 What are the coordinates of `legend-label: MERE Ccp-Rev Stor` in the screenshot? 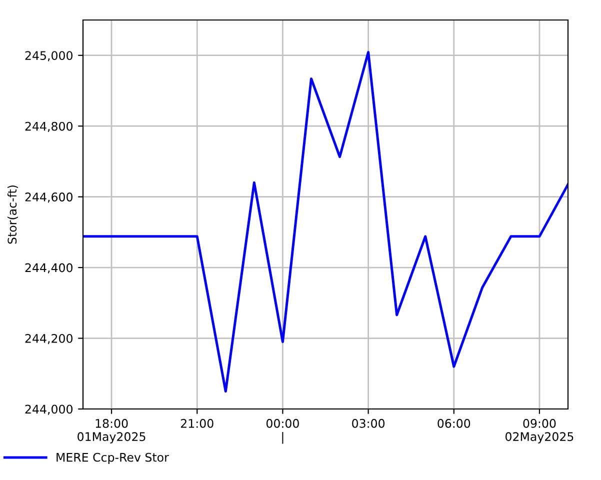 It's located at (112, 458).